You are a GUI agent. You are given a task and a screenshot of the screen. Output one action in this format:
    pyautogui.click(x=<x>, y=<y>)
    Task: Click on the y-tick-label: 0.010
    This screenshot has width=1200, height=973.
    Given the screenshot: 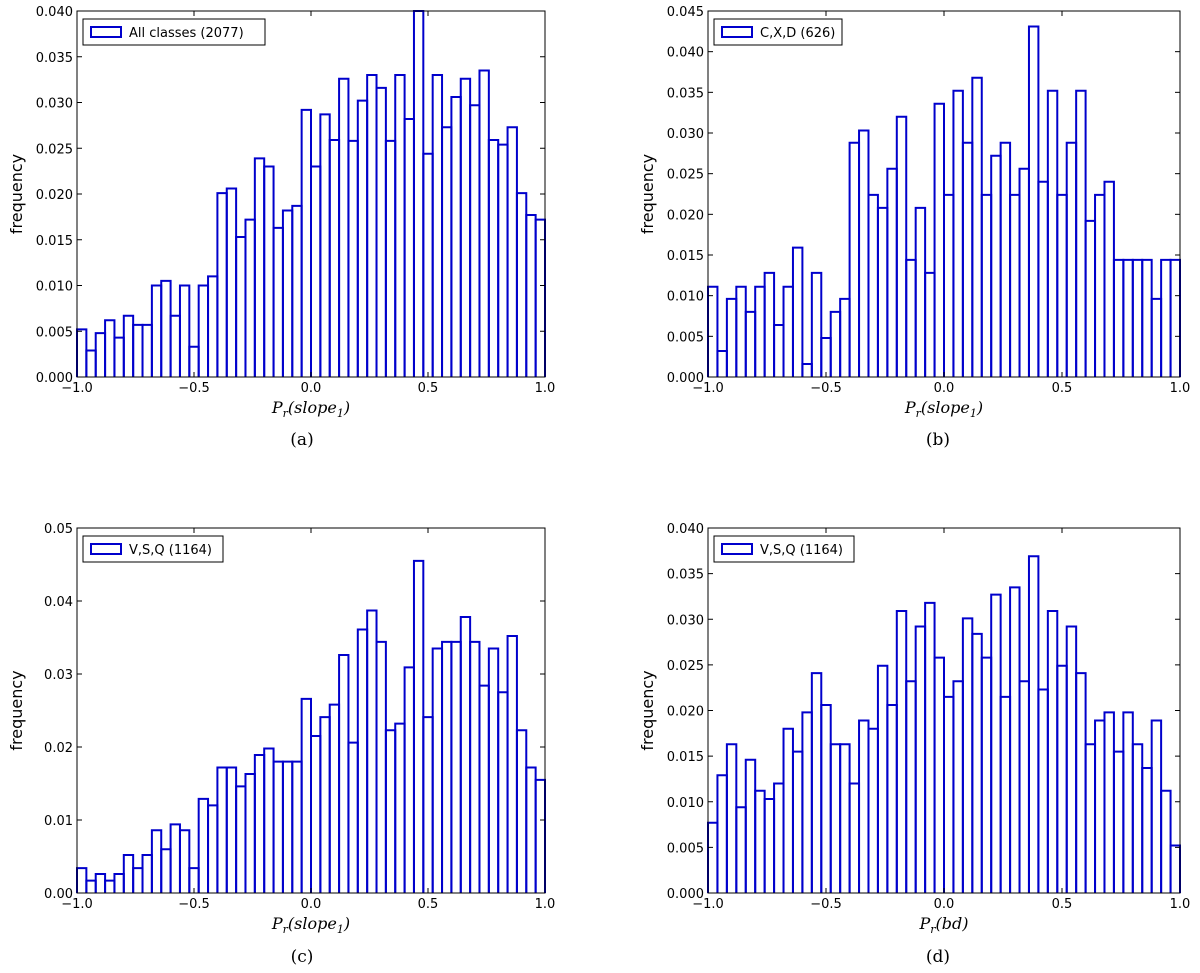 What is the action you would take?
    pyautogui.click(x=54, y=287)
    